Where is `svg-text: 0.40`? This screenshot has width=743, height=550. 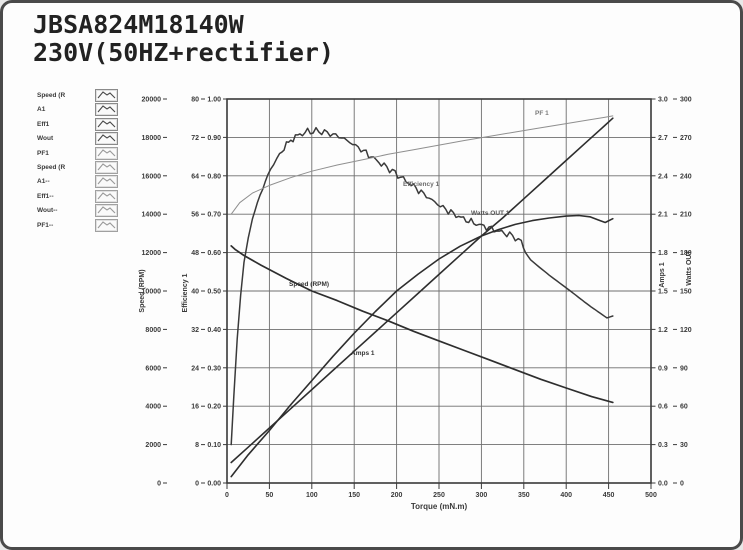 svg-text: 0.40 is located at coordinates (214, 330).